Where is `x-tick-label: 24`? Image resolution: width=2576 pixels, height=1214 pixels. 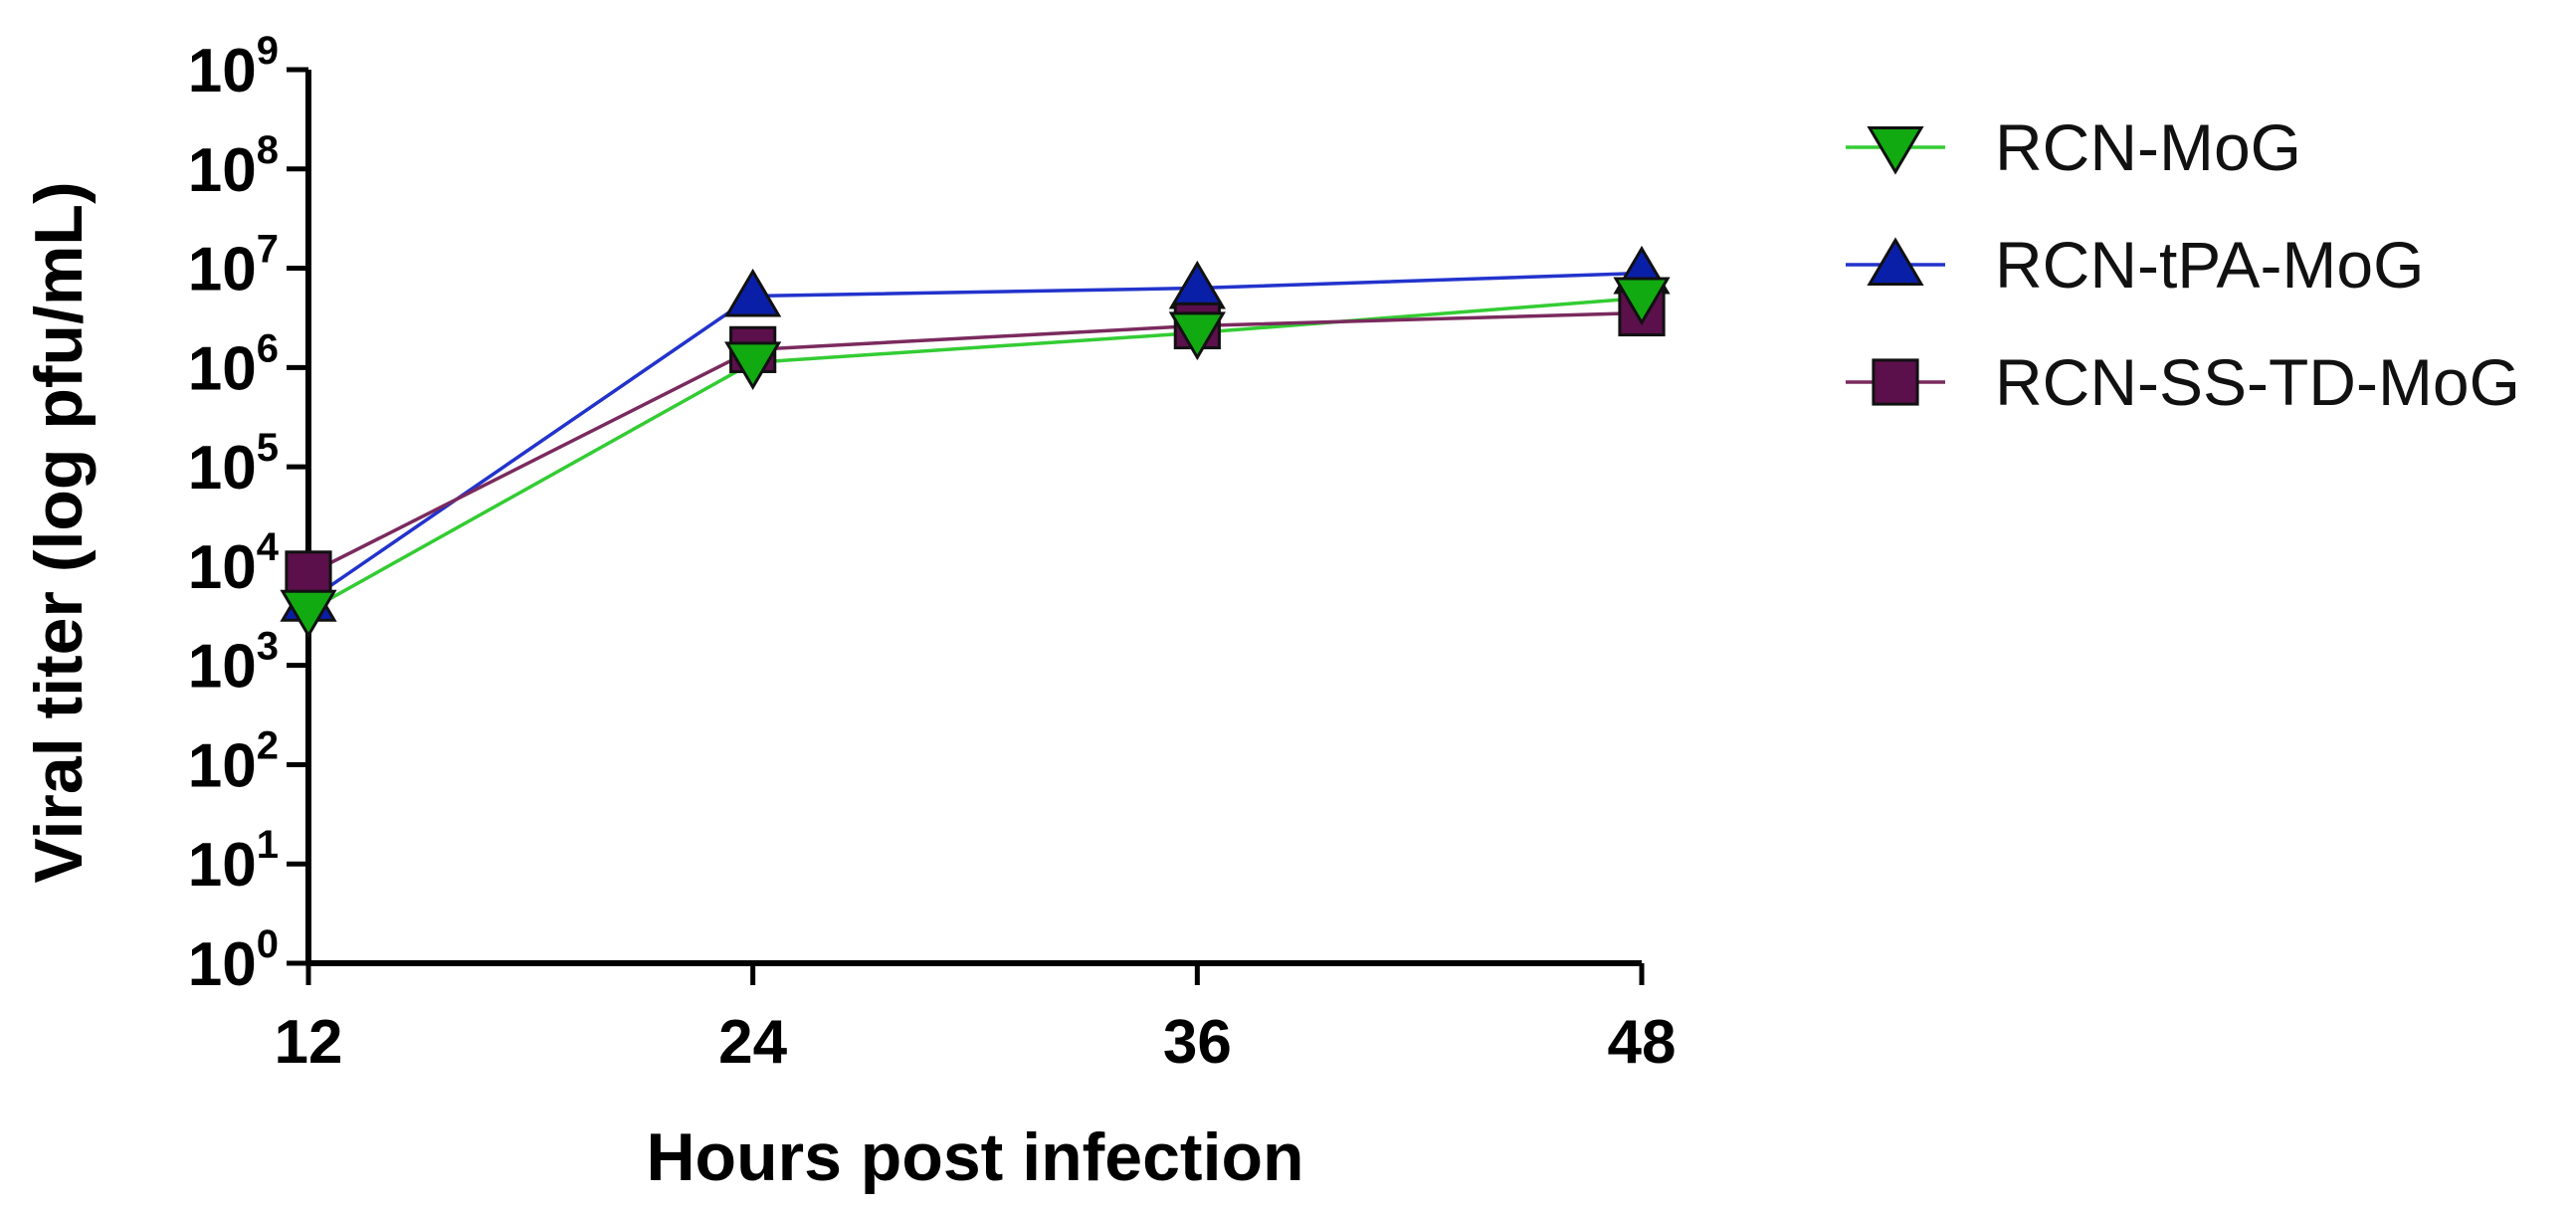
x-tick-label: 24 is located at coordinates (752, 1042).